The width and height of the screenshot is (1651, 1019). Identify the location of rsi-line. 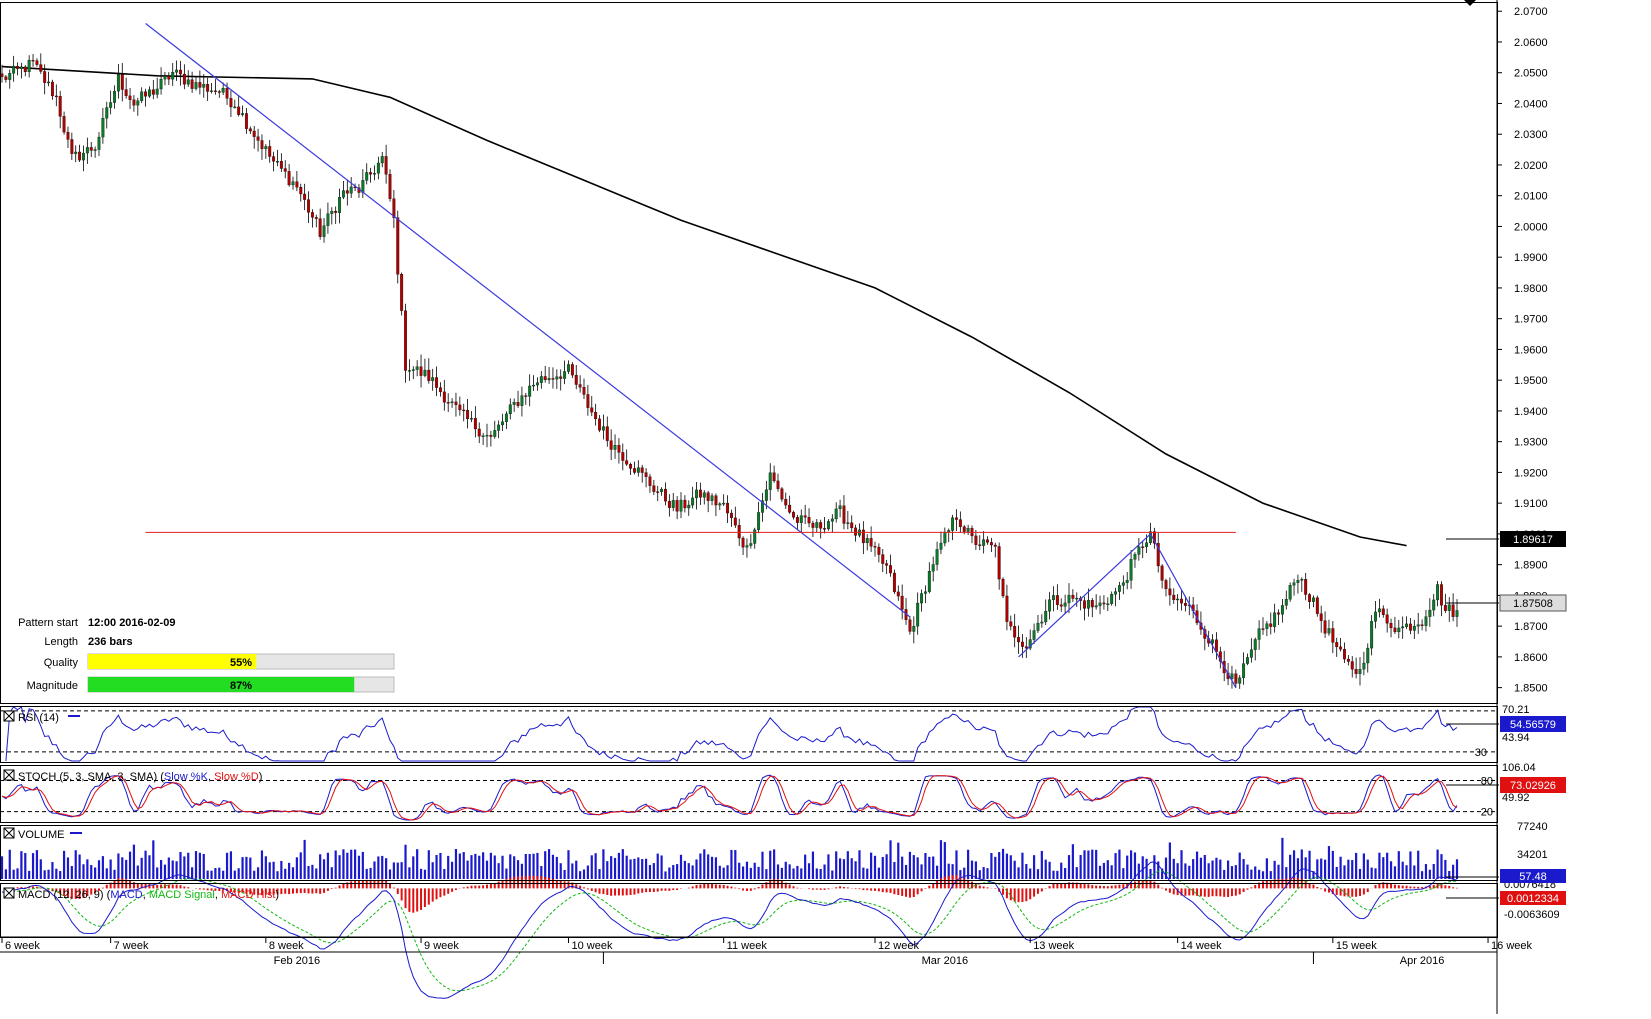
(731, 734).